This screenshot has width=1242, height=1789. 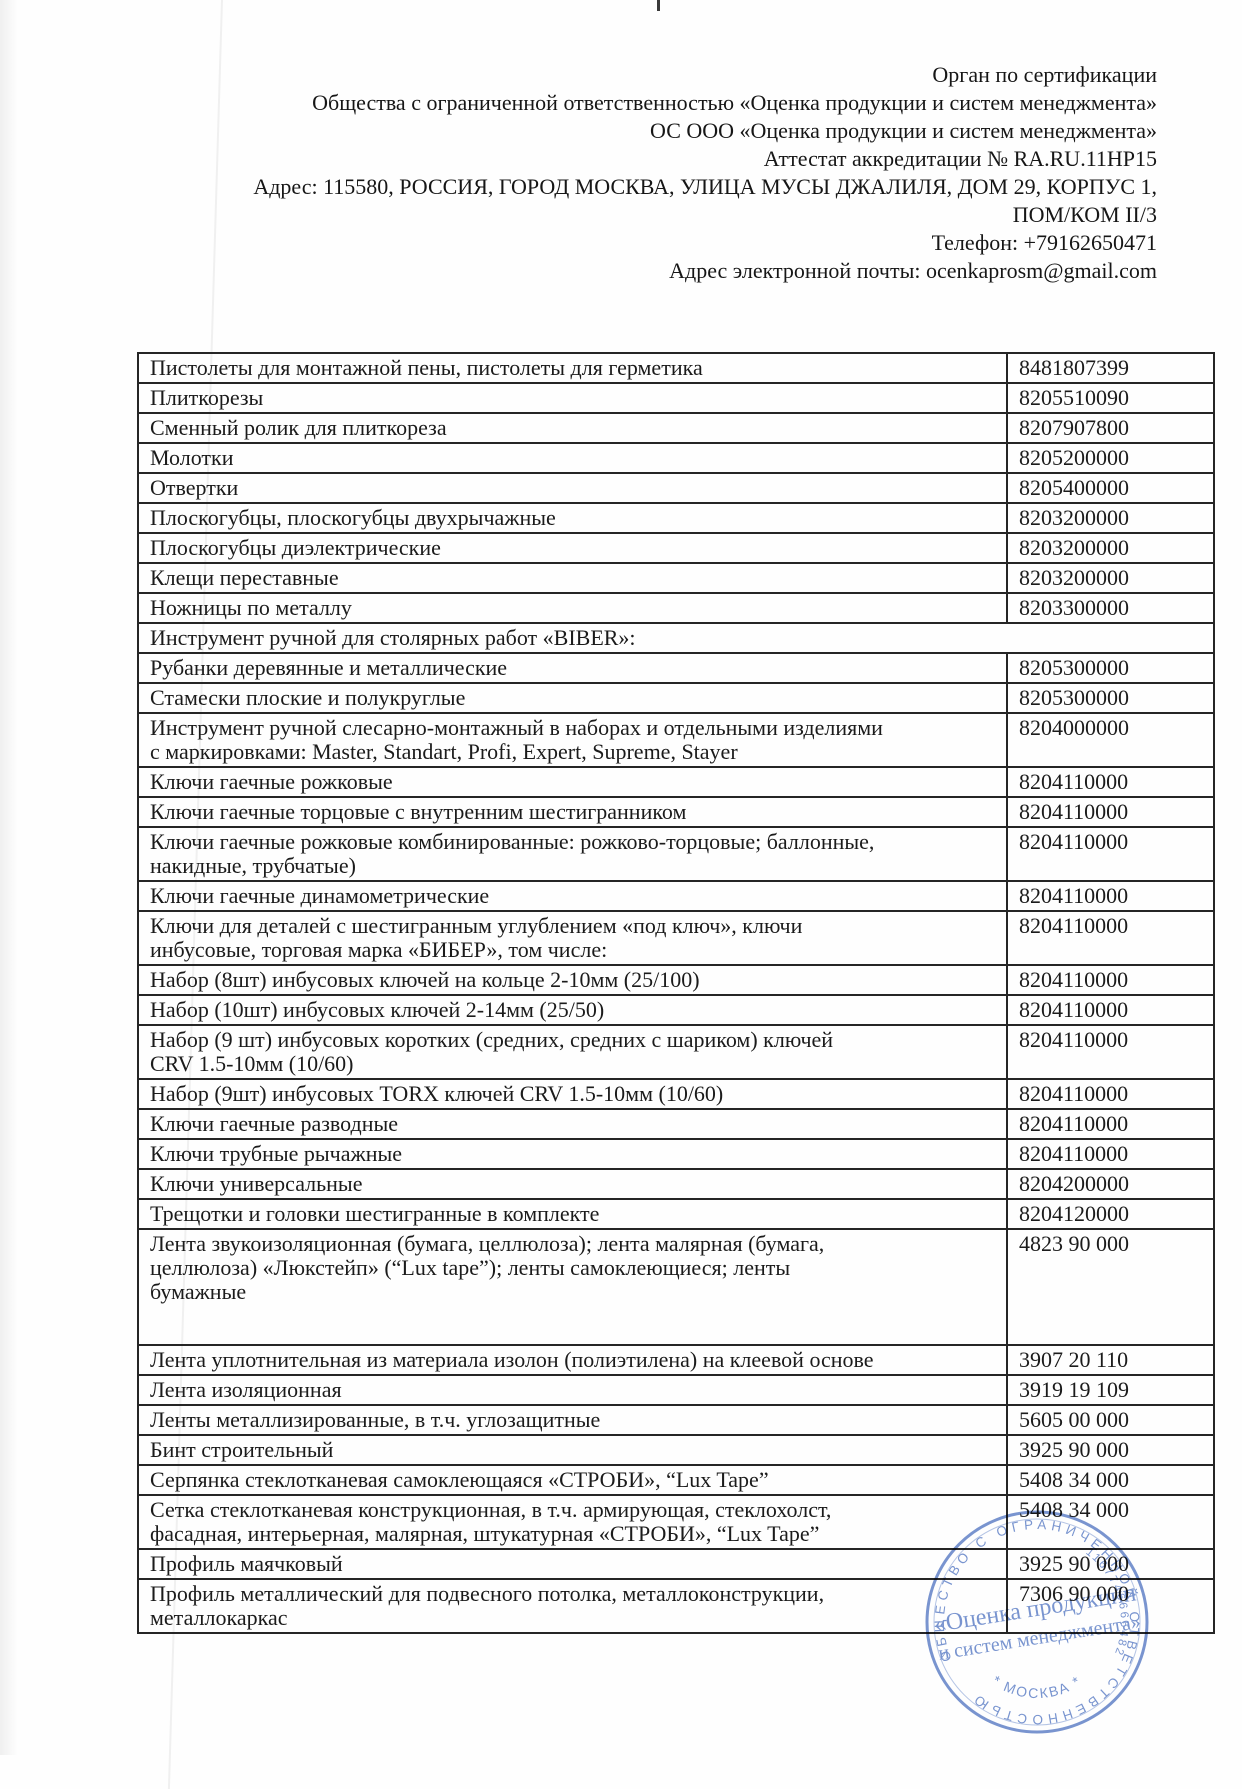 I want to click on table-row: Ключи гаечные рожковые 8204110000, so click(x=676, y=782).